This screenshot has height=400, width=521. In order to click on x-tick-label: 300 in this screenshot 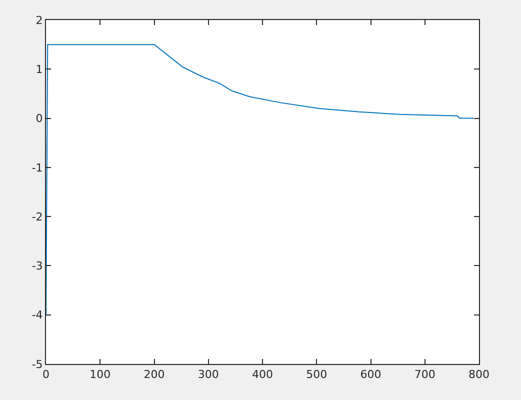, I will do `click(208, 375)`.